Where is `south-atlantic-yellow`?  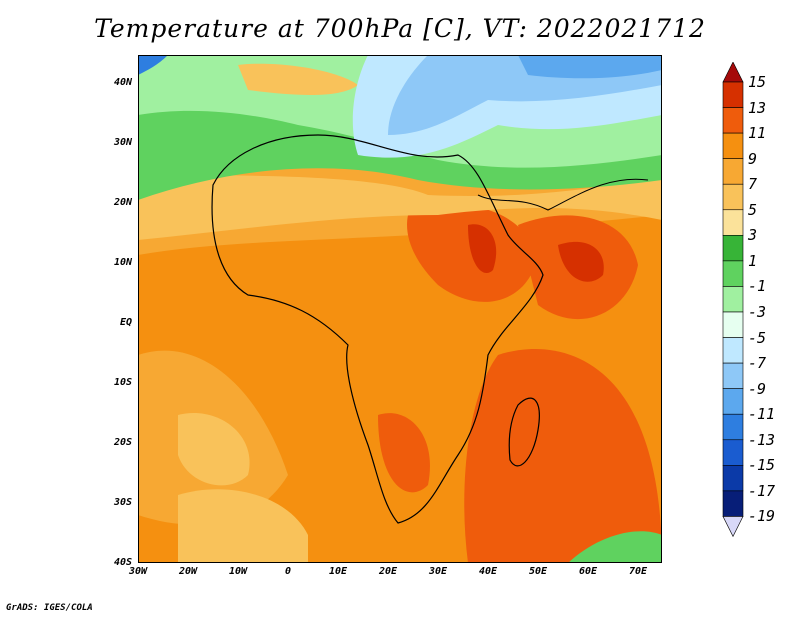 south-atlantic-yellow is located at coordinates (243, 526).